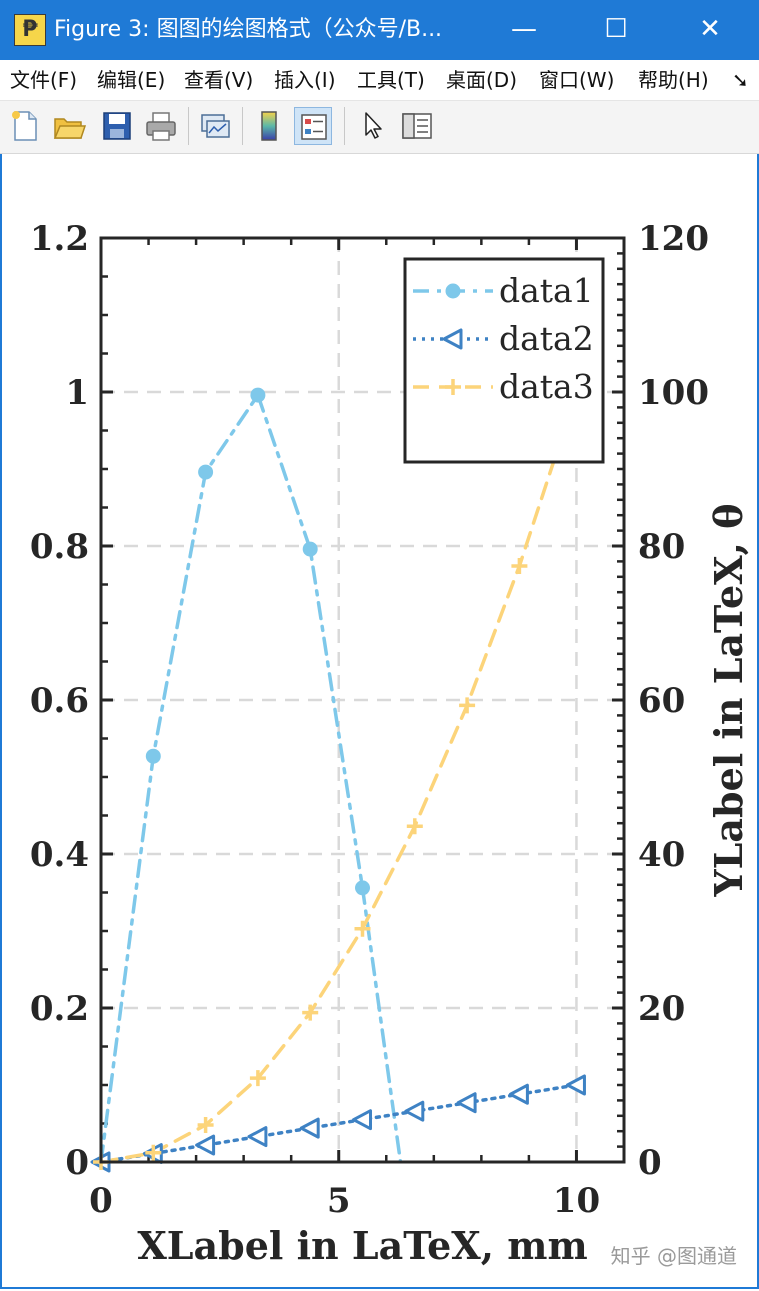 Image resolution: width=759 pixels, height=1291 pixels. Describe the element at coordinates (546, 338) in the screenshot. I see `legend-label-data2: data2` at that location.